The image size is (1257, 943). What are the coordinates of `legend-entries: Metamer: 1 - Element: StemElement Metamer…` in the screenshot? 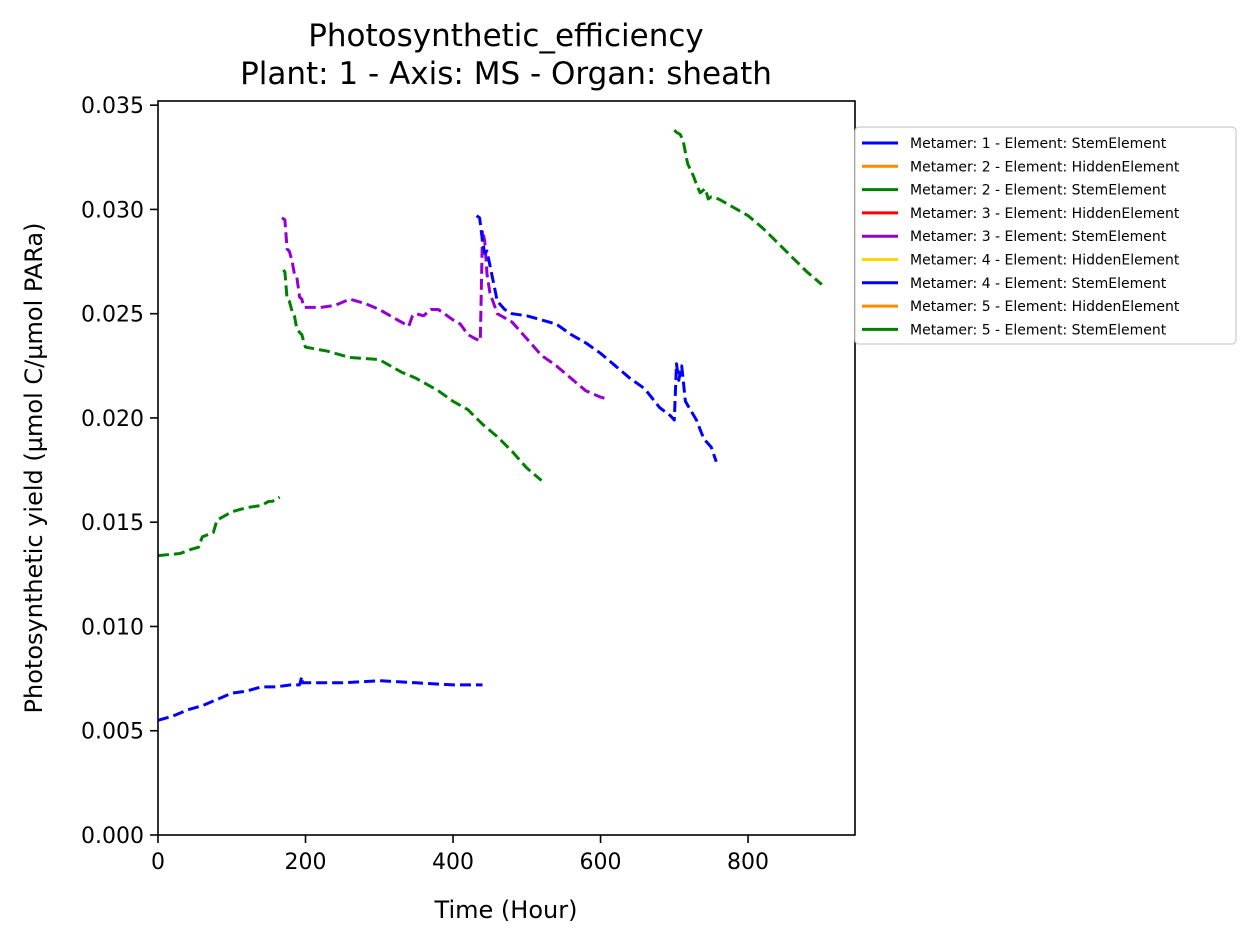 It's located at (1021, 237).